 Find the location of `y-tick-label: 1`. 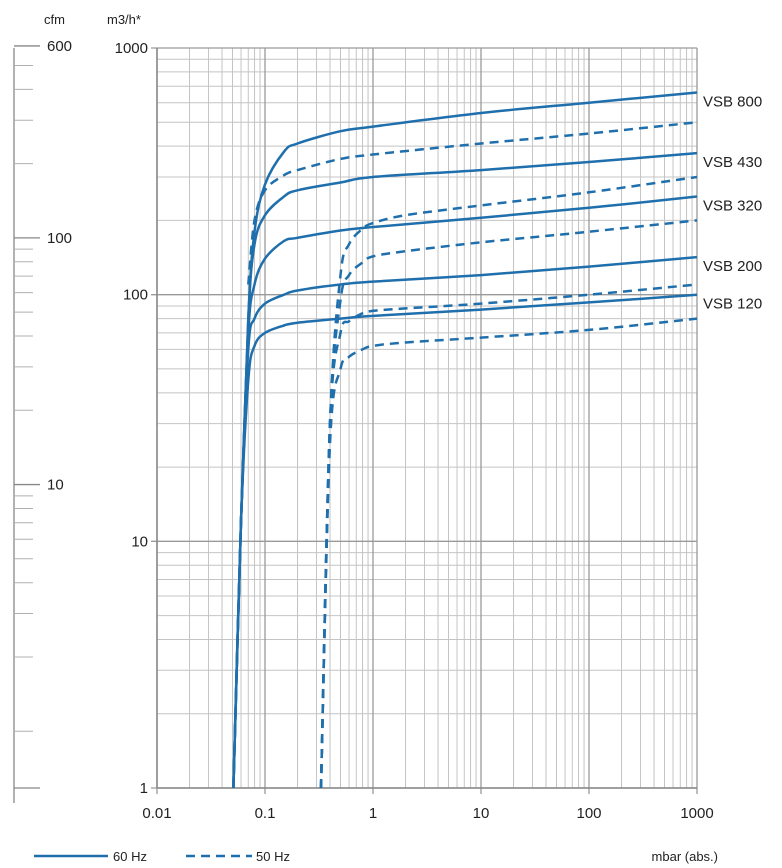

y-tick-label: 1 is located at coordinates (144, 788).